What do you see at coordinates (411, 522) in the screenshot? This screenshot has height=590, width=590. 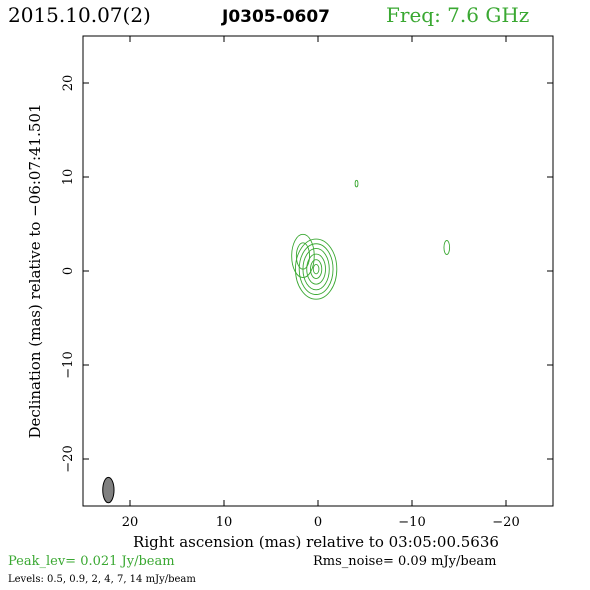 I see `x-tick-label: −10` at bounding box center [411, 522].